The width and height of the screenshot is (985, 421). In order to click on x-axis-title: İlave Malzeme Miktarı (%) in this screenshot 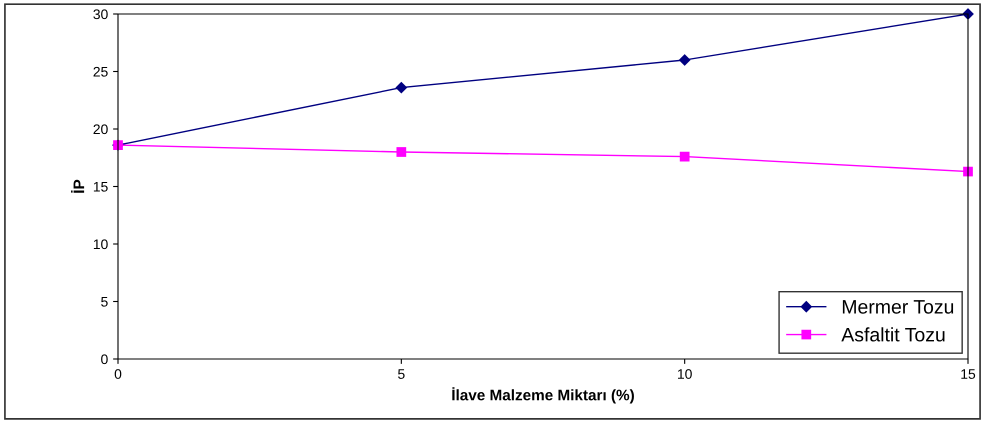, I will do `click(543, 395)`.